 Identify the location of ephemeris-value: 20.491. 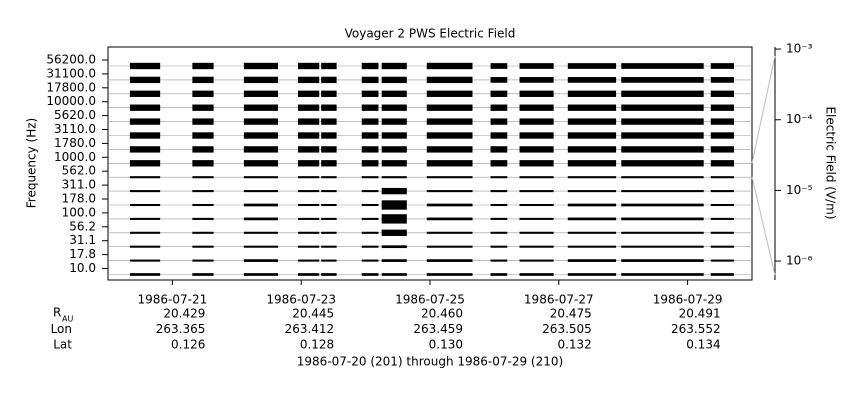
(700, 314).